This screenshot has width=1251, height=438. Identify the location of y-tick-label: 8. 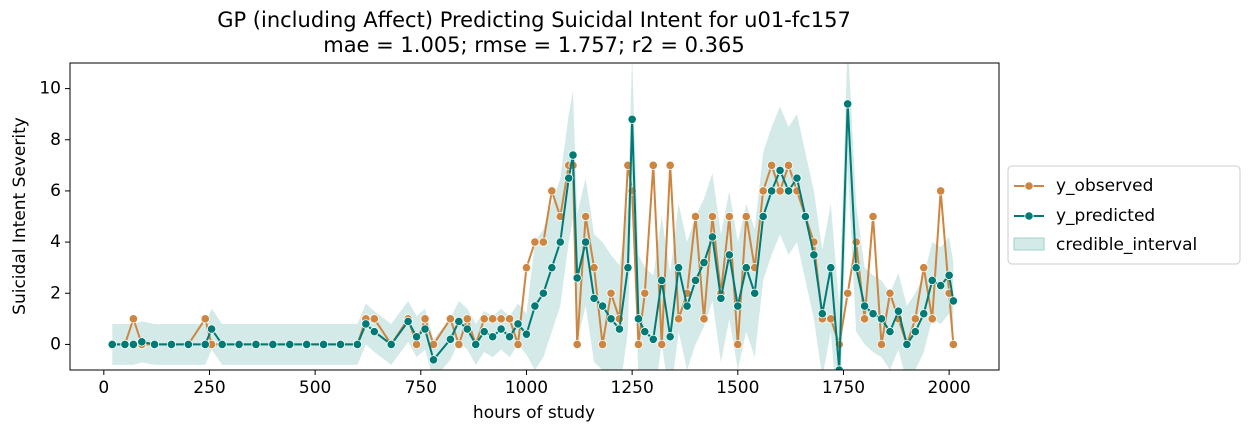
(55, 140).